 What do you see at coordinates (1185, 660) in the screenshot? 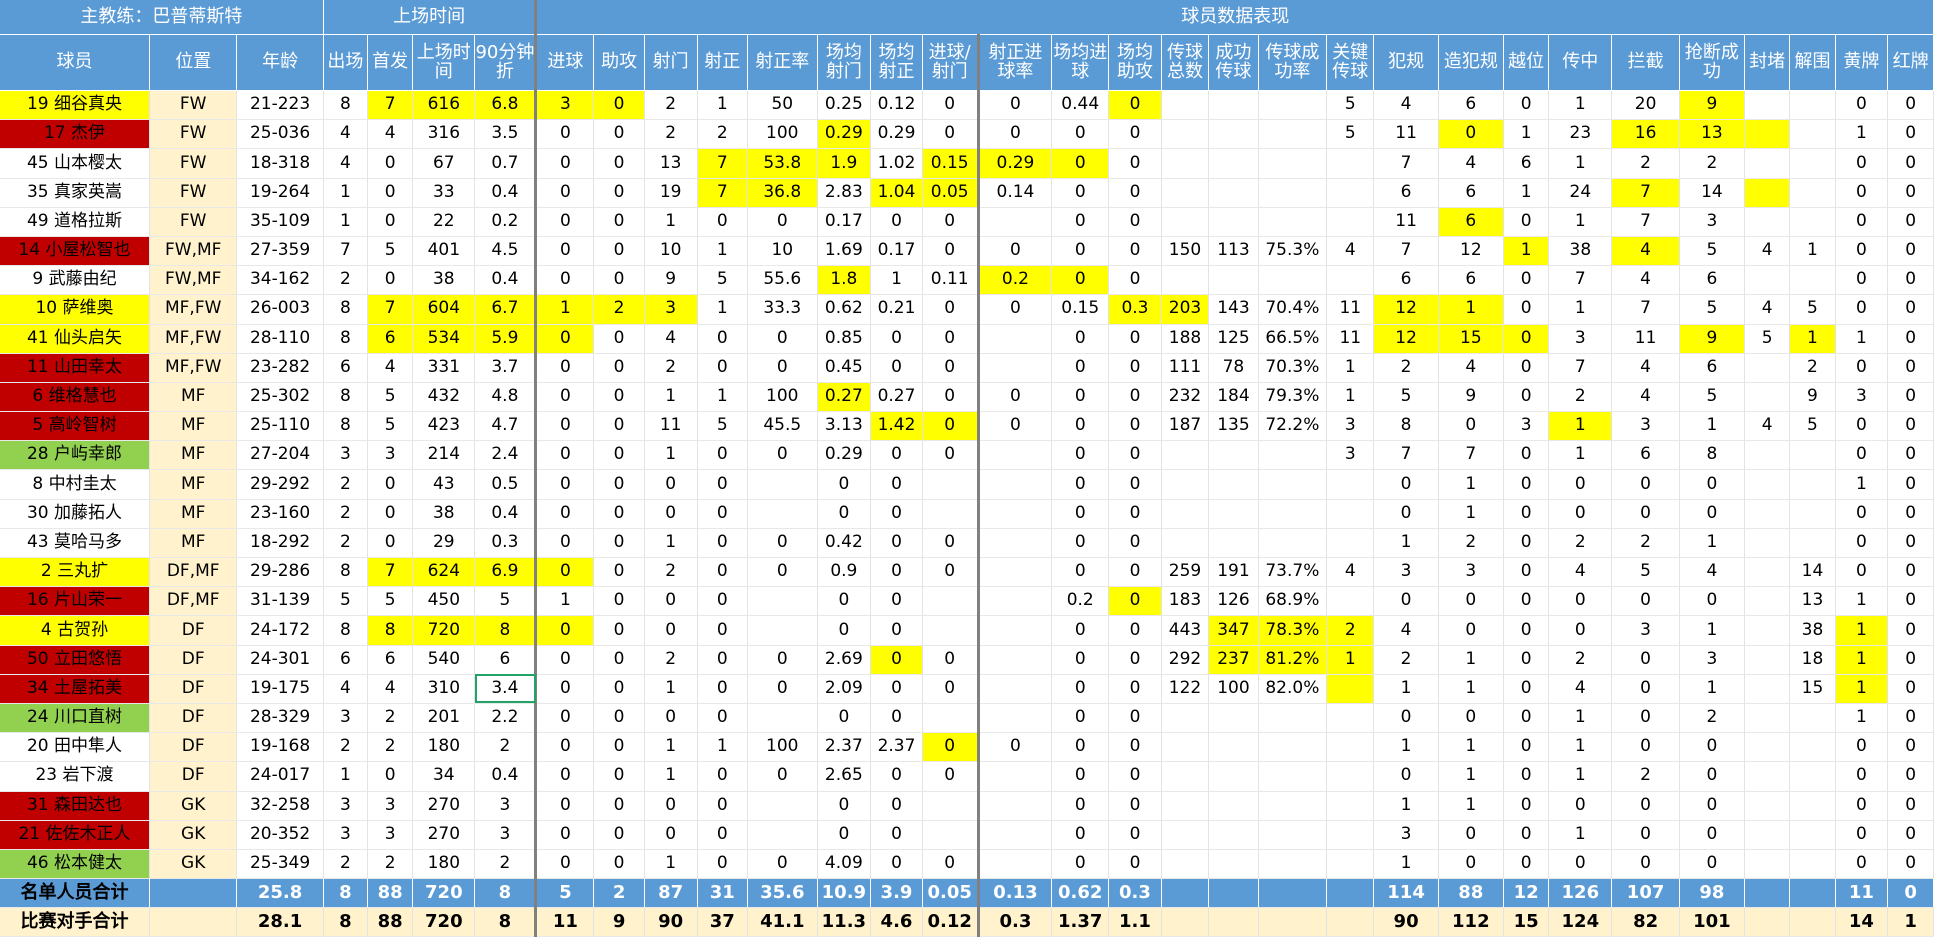
I see `stat-cell: 292` at bounding box center [1185, 660].